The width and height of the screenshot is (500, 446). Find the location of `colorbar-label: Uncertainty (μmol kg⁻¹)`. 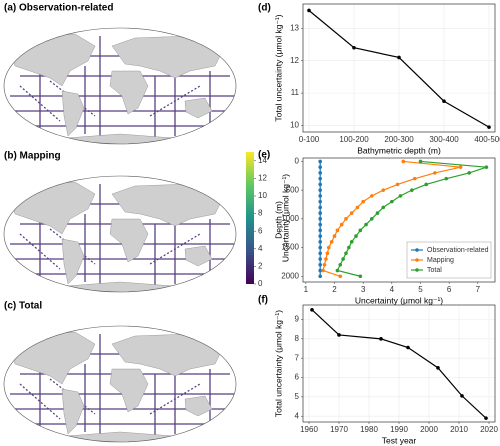

colorbar-label: Uncertainty (μmol kg⁻¹) is located at coordinates (285, 218).